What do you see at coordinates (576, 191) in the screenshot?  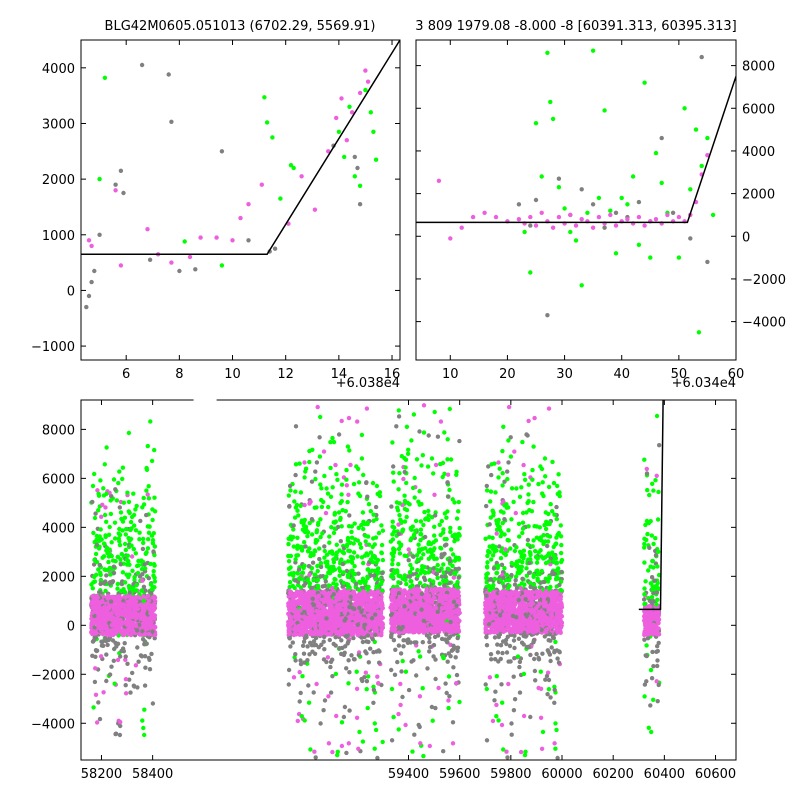 I see `data-points-top-right` at bounding box center [576, 191].